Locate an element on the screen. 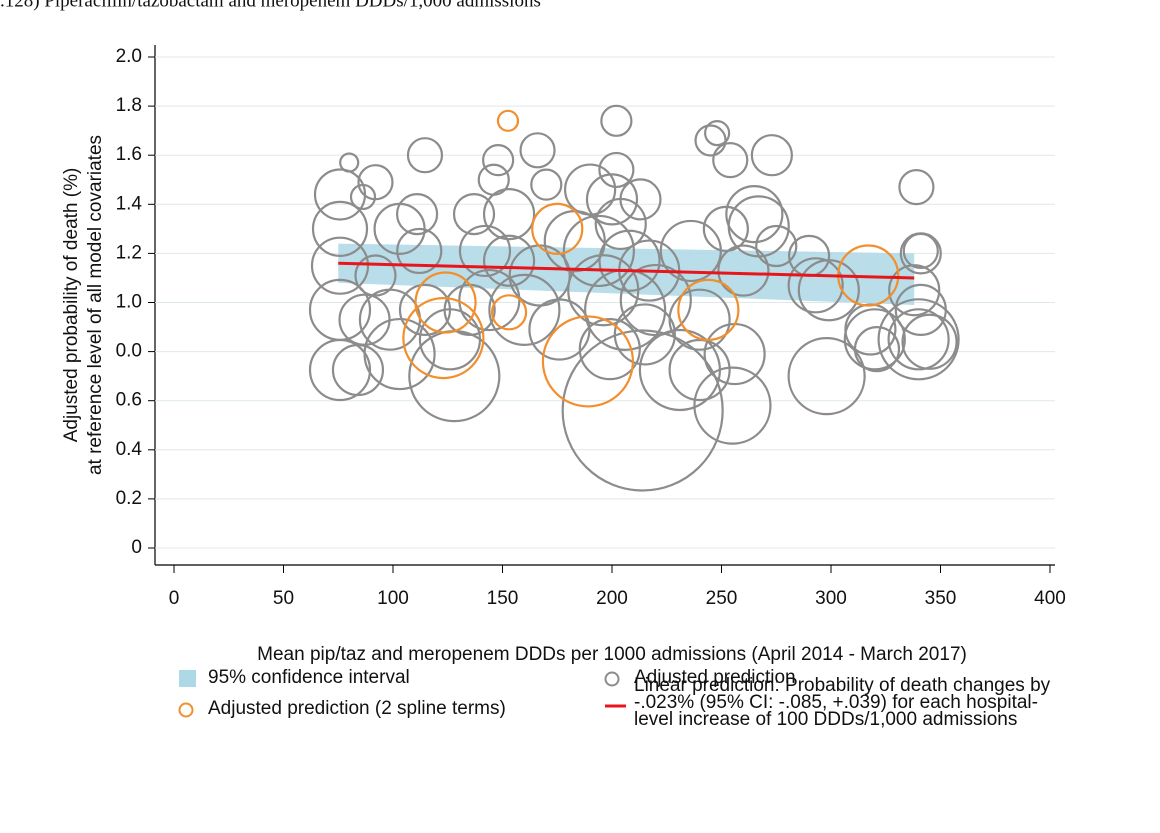 The height and width of the screenshot is (833, 1160). x-tick-label: 250 is located at coordinates (722, 598).